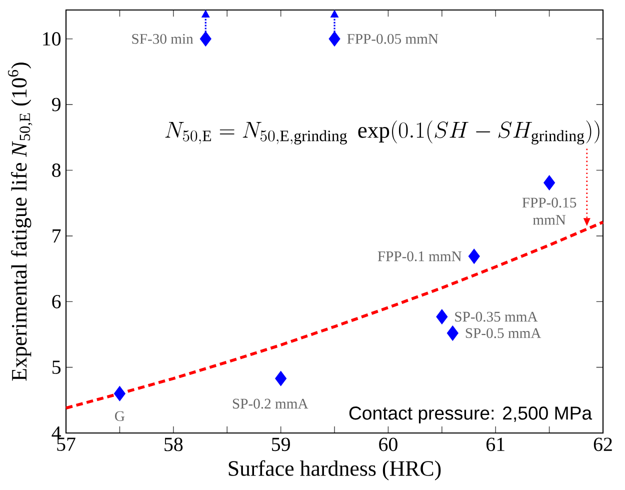  Describe the element at coordinates (120, 416) in the screenshot. I see `annotation: G` at that location.